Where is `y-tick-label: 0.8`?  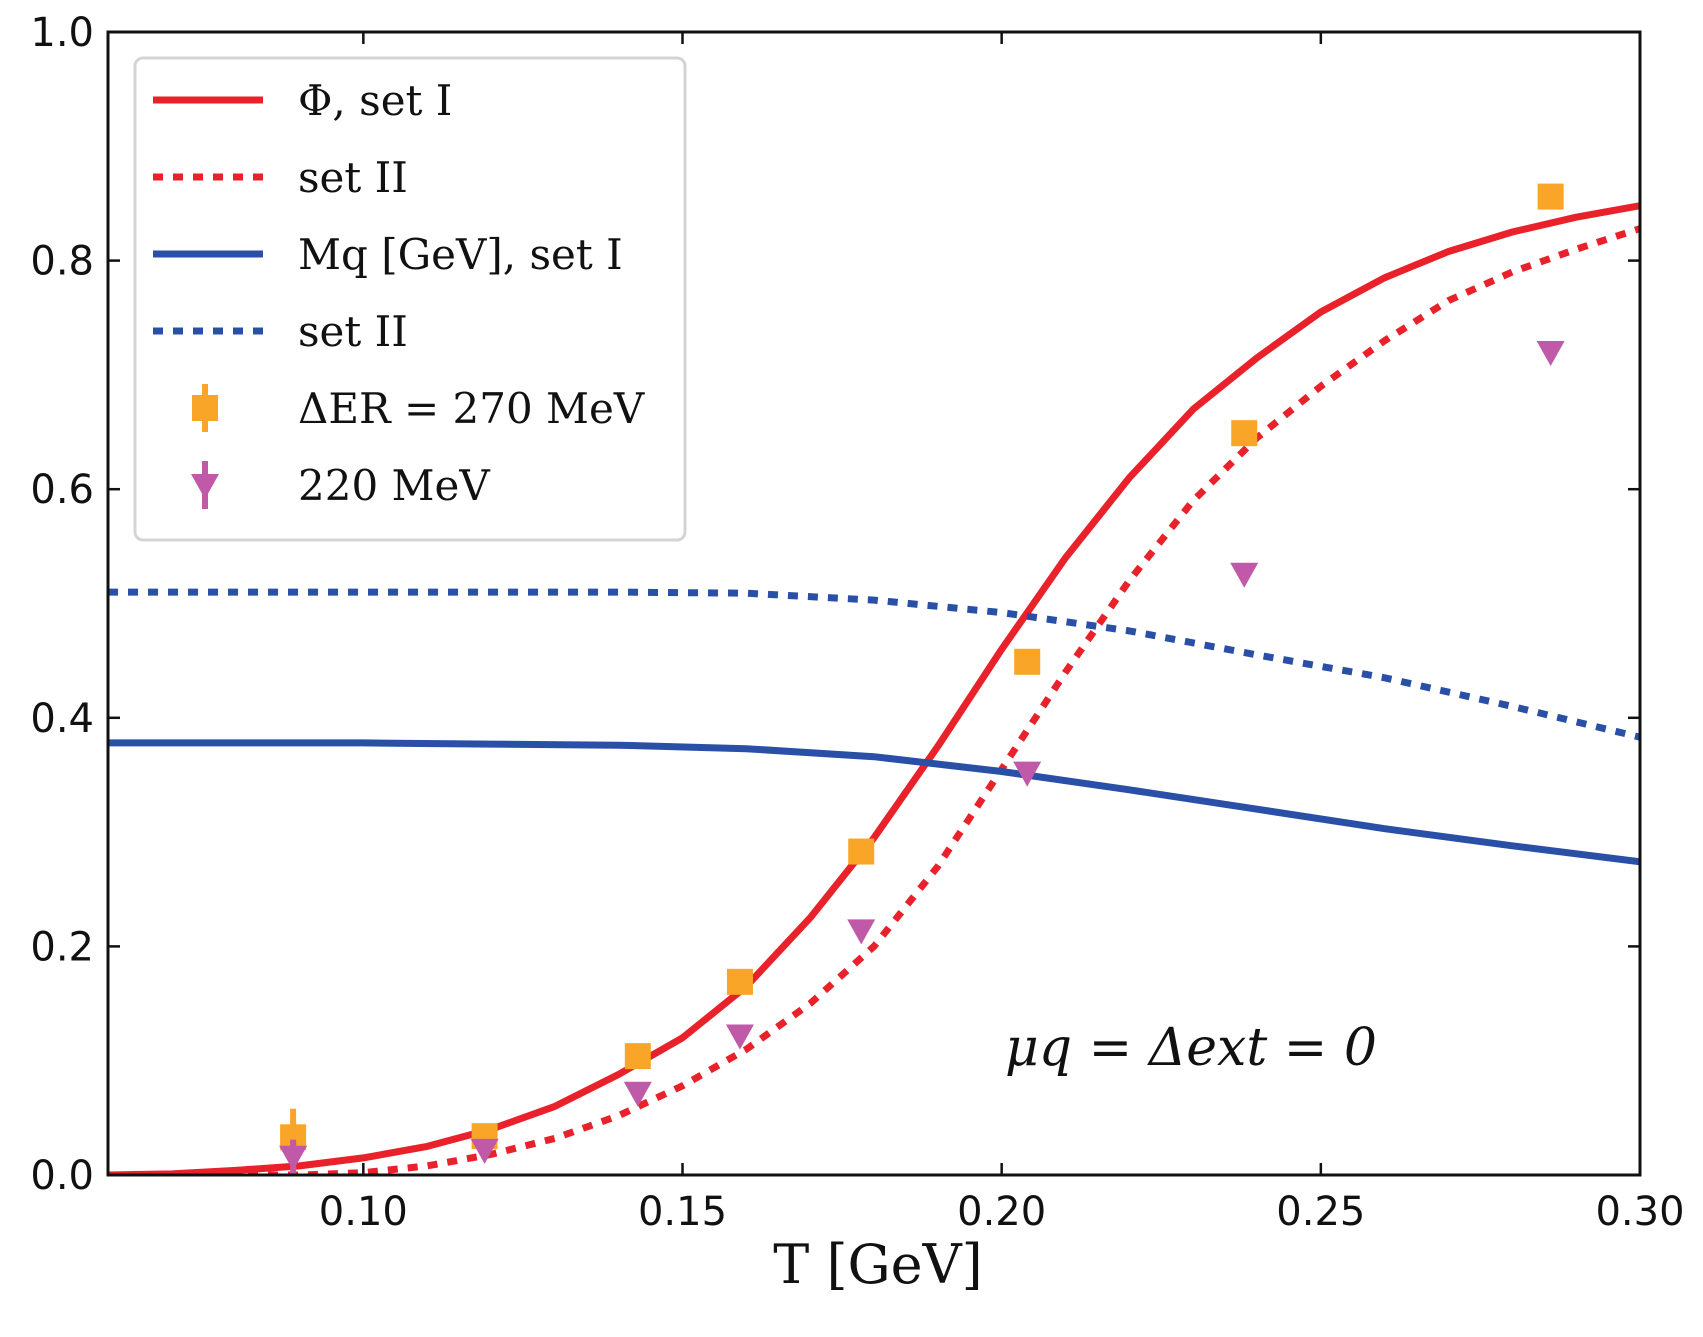
y-tick-label: 0.8 is located at coordinates (62, 262).